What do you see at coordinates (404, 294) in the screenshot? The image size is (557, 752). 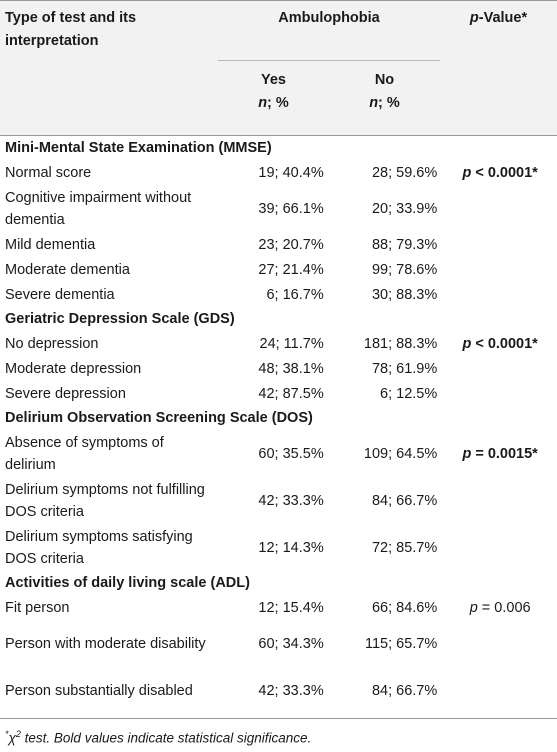 I see `row-no-value: 30; 88.3%` at bounding box center [404, 294].